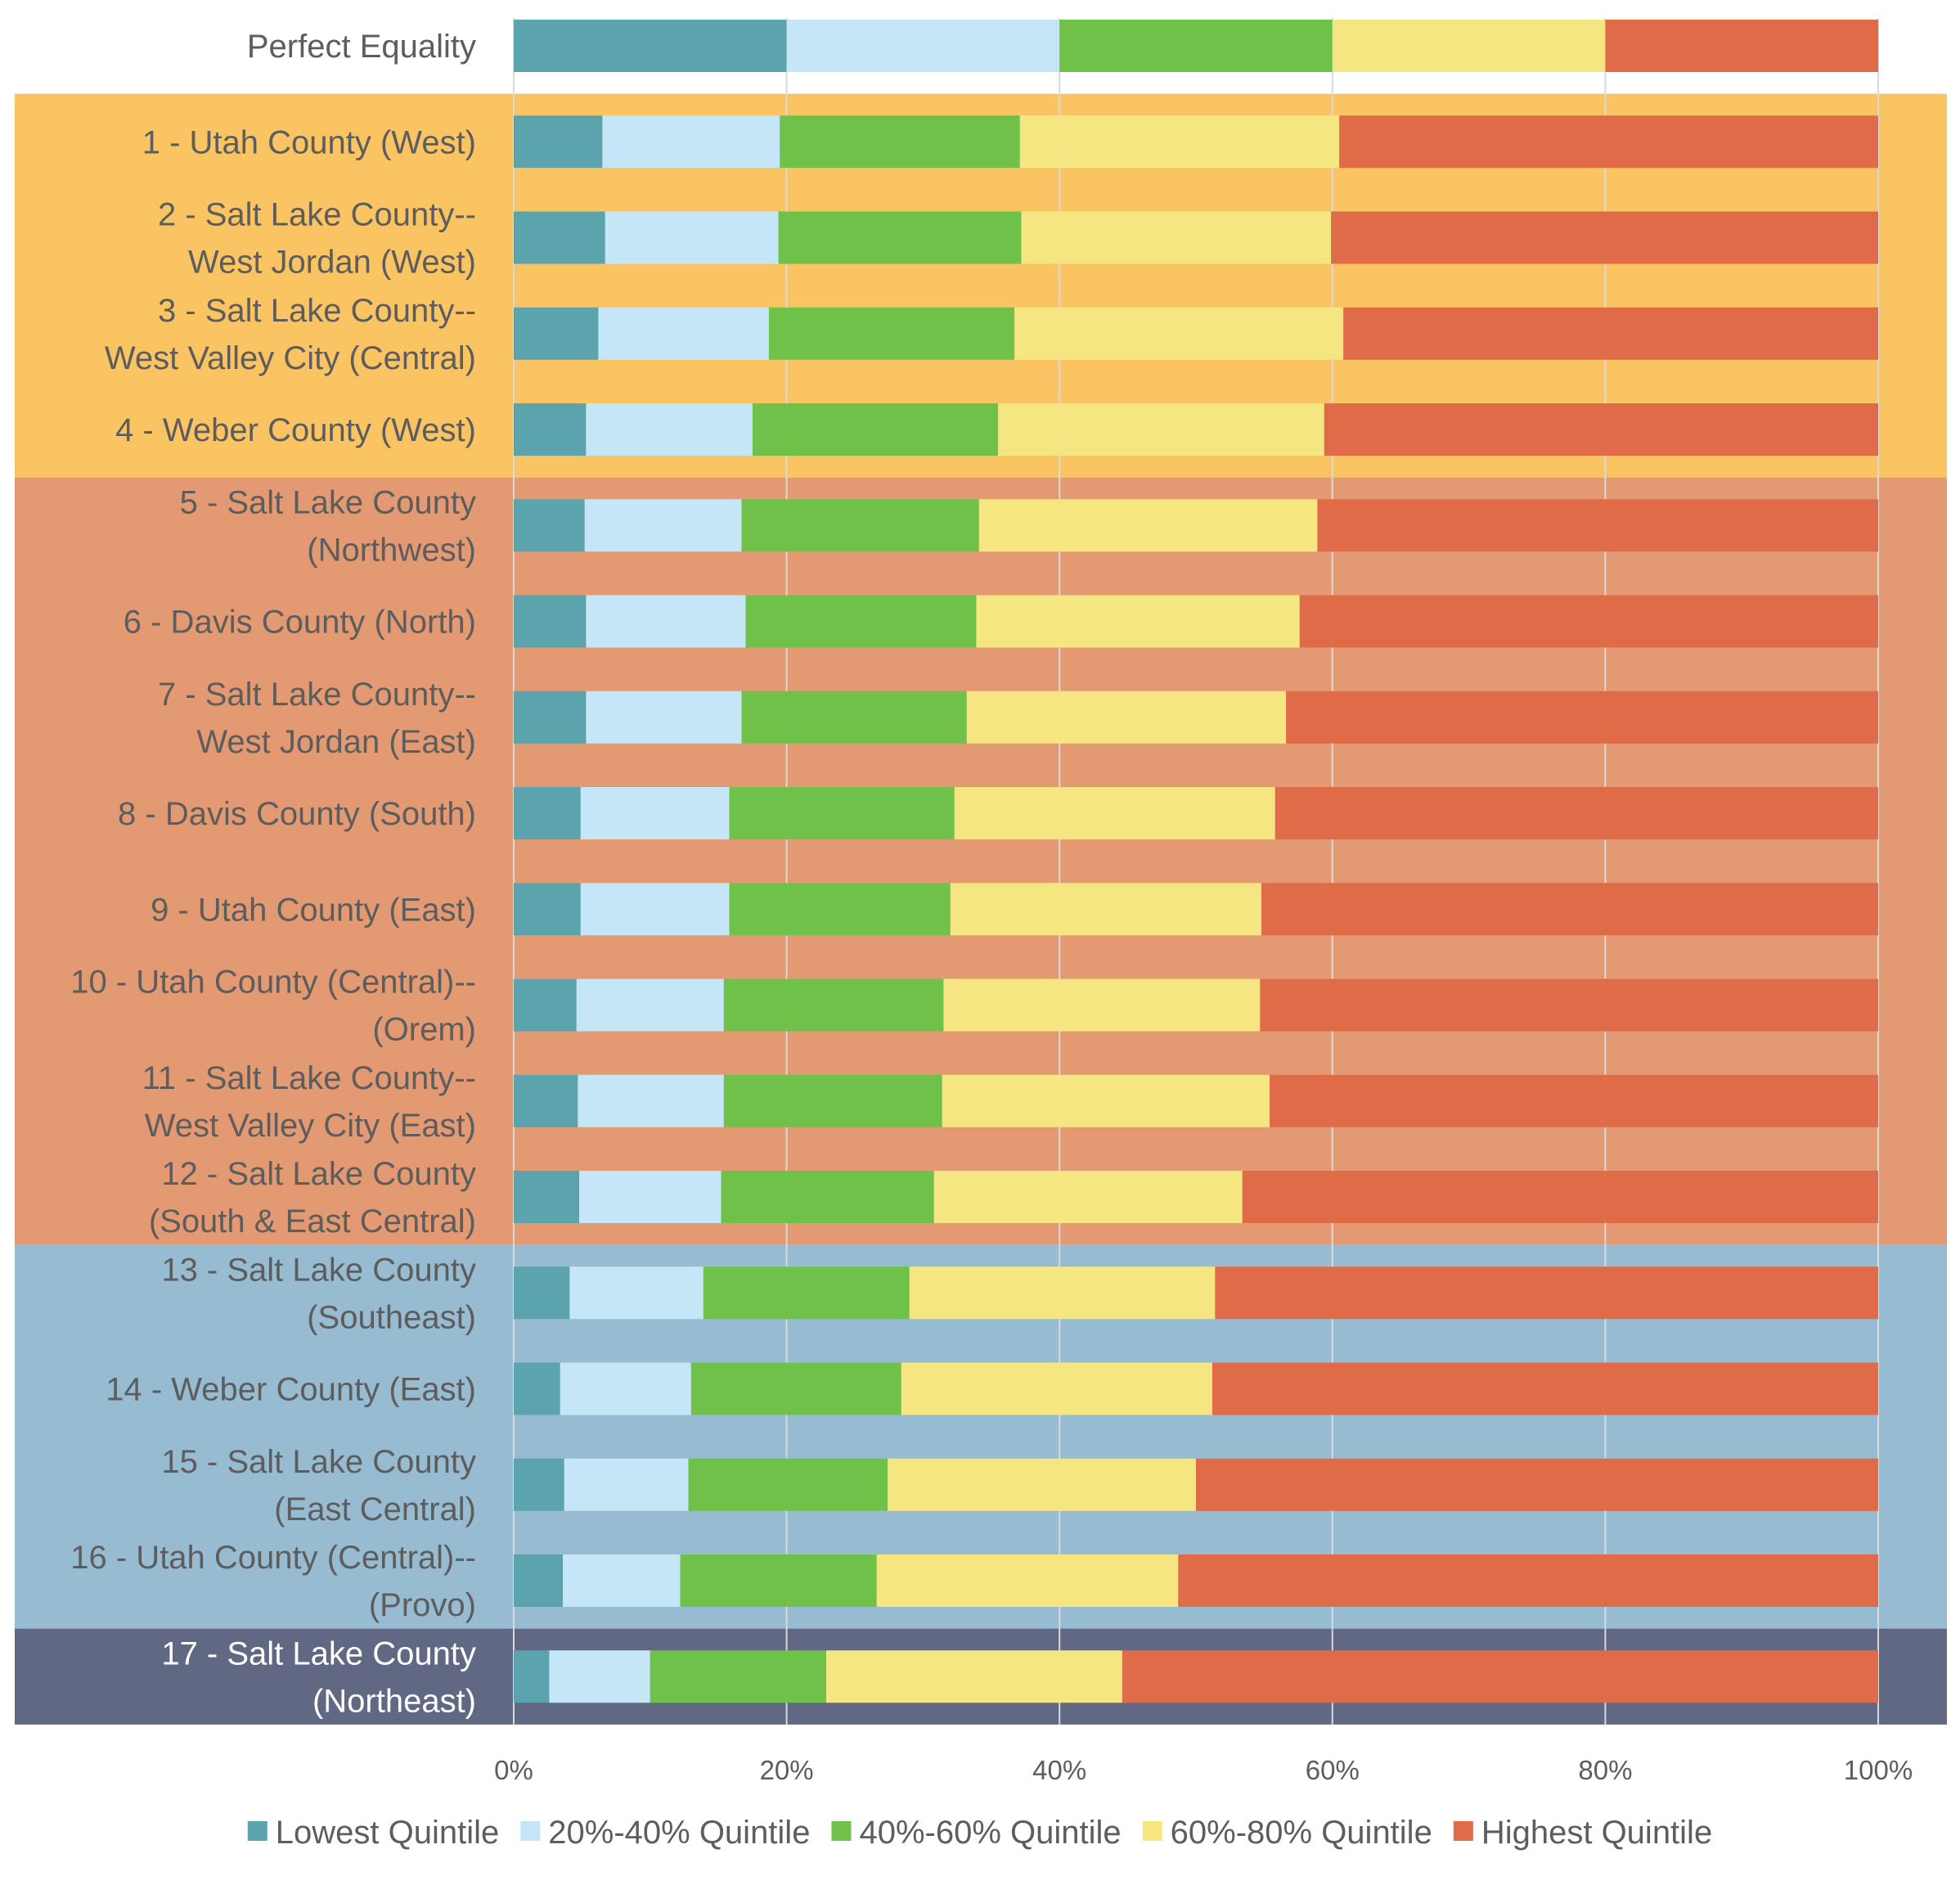 This screenshot has width=1960, height=1885. I want to click on x-tick-label: 40%, so click(1059, 1770).